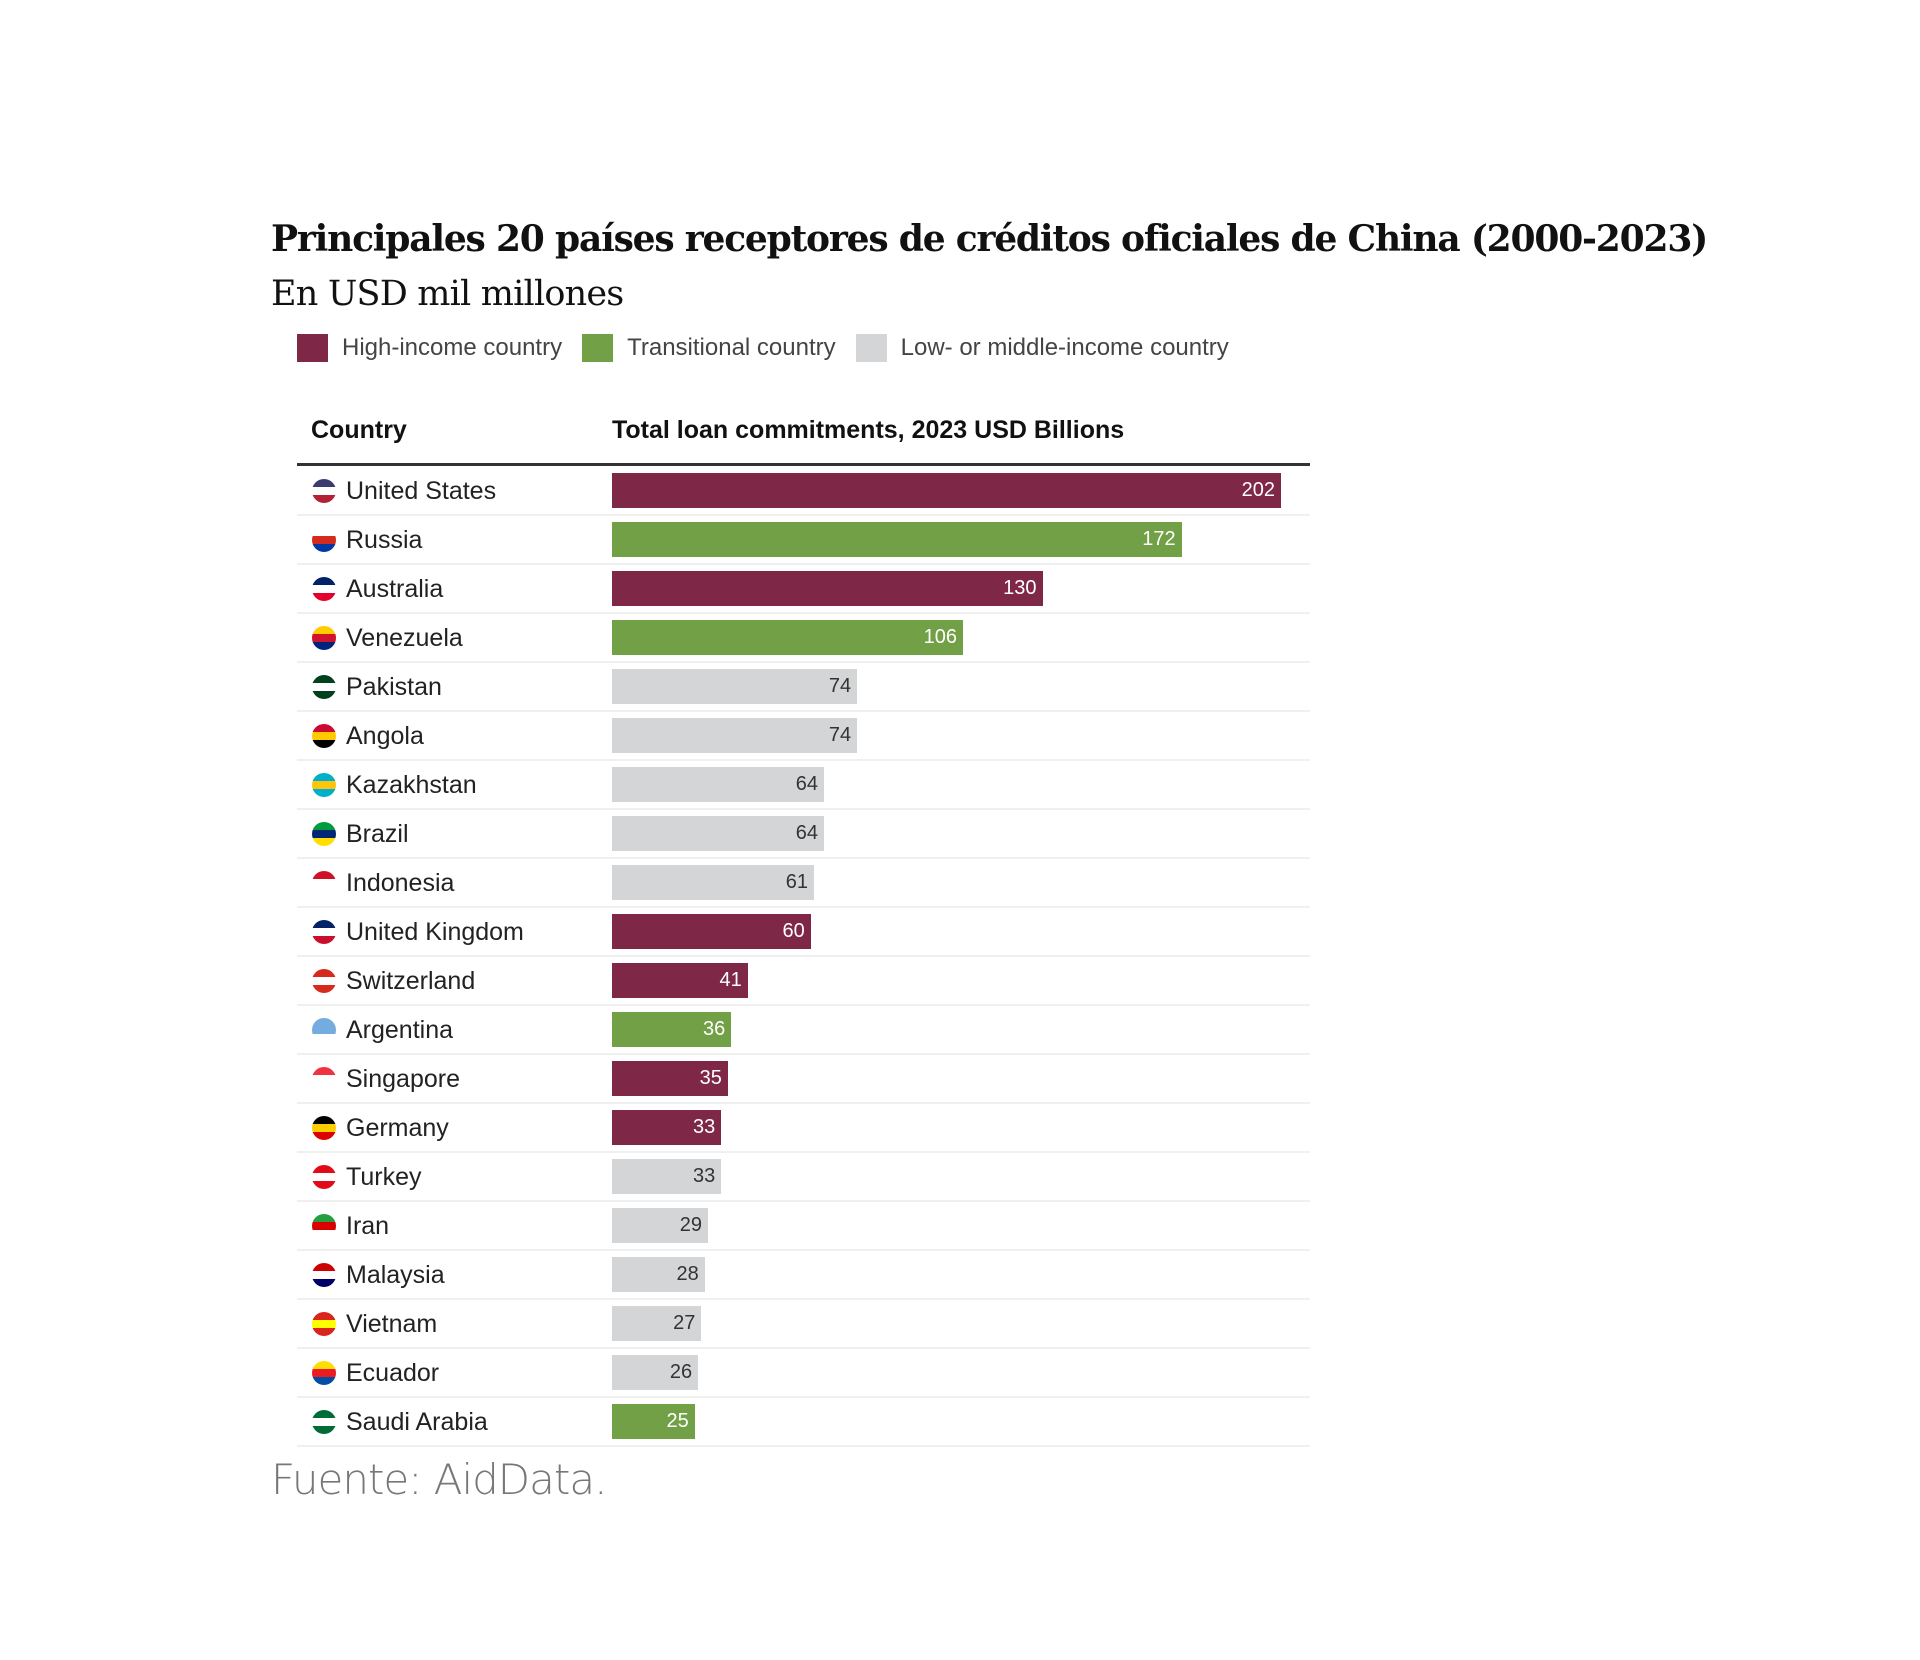 This screenshot has width=1920, height=1660. Describe the element at coordinates (946, 490) in the screenshot. I see `bar: 202` at that location.